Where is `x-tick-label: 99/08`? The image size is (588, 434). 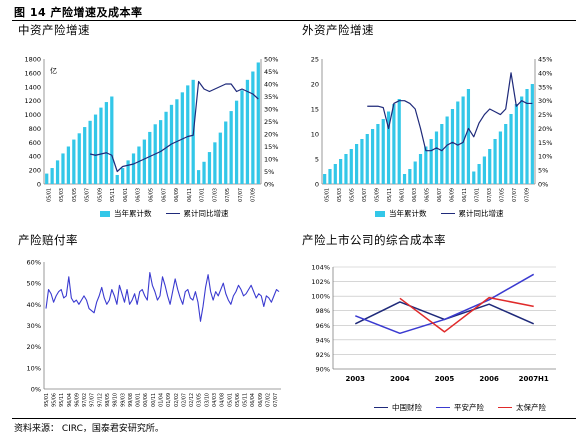 x-tick-label: 99/08 is located at coordinates (131, 400).